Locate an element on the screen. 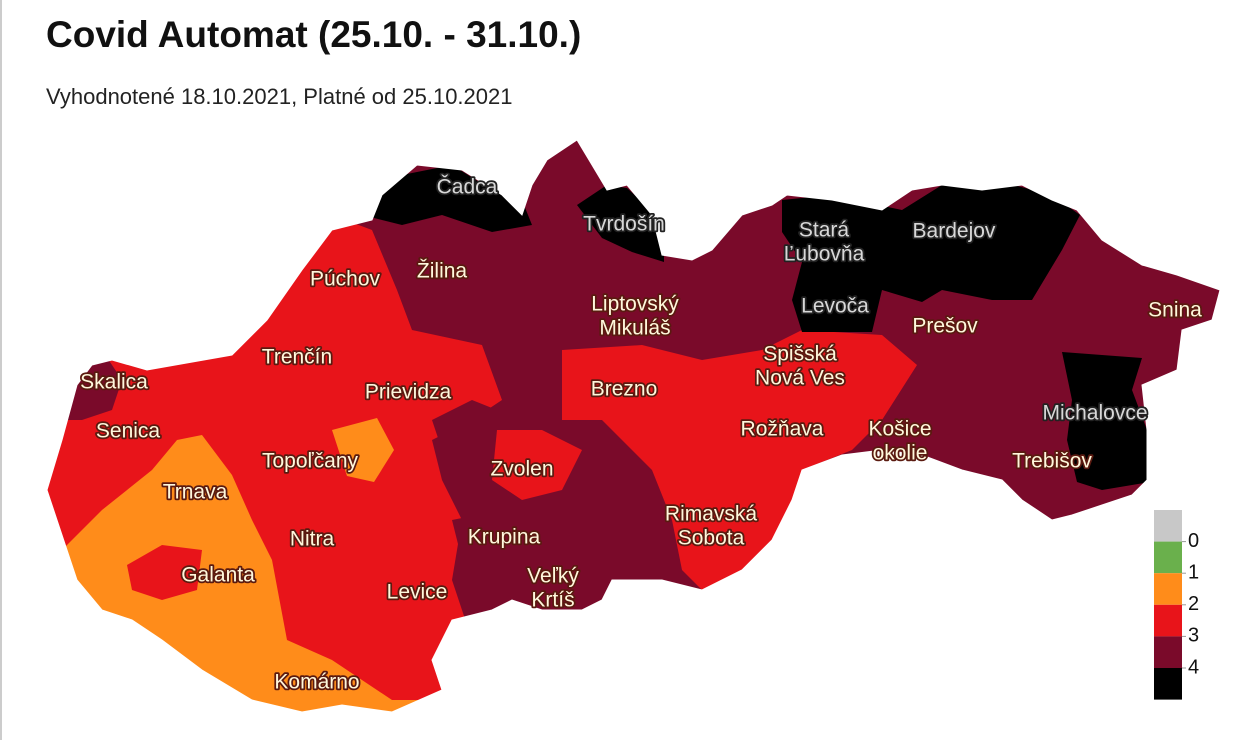  district-label: Rimavská is located at coordinates (711, 514).